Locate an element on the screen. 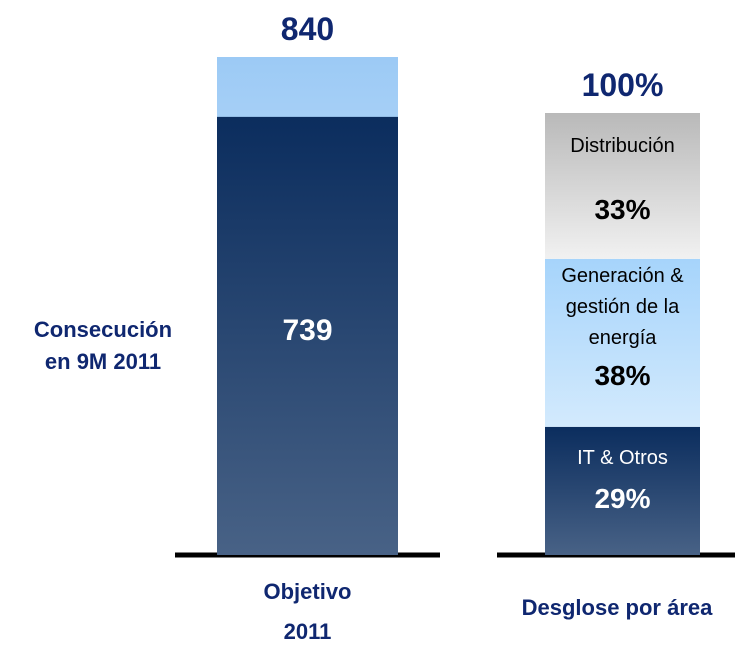  x-tick-label: Objetivo 2011 is located at coordinates (307, 611).